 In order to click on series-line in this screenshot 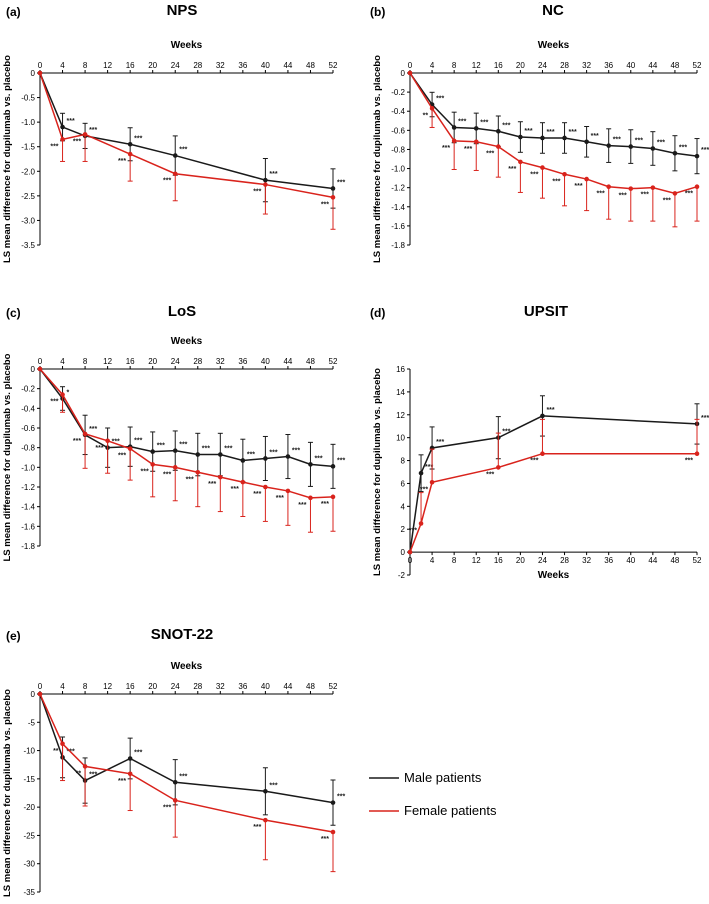, I will do `click(553, 114)`.